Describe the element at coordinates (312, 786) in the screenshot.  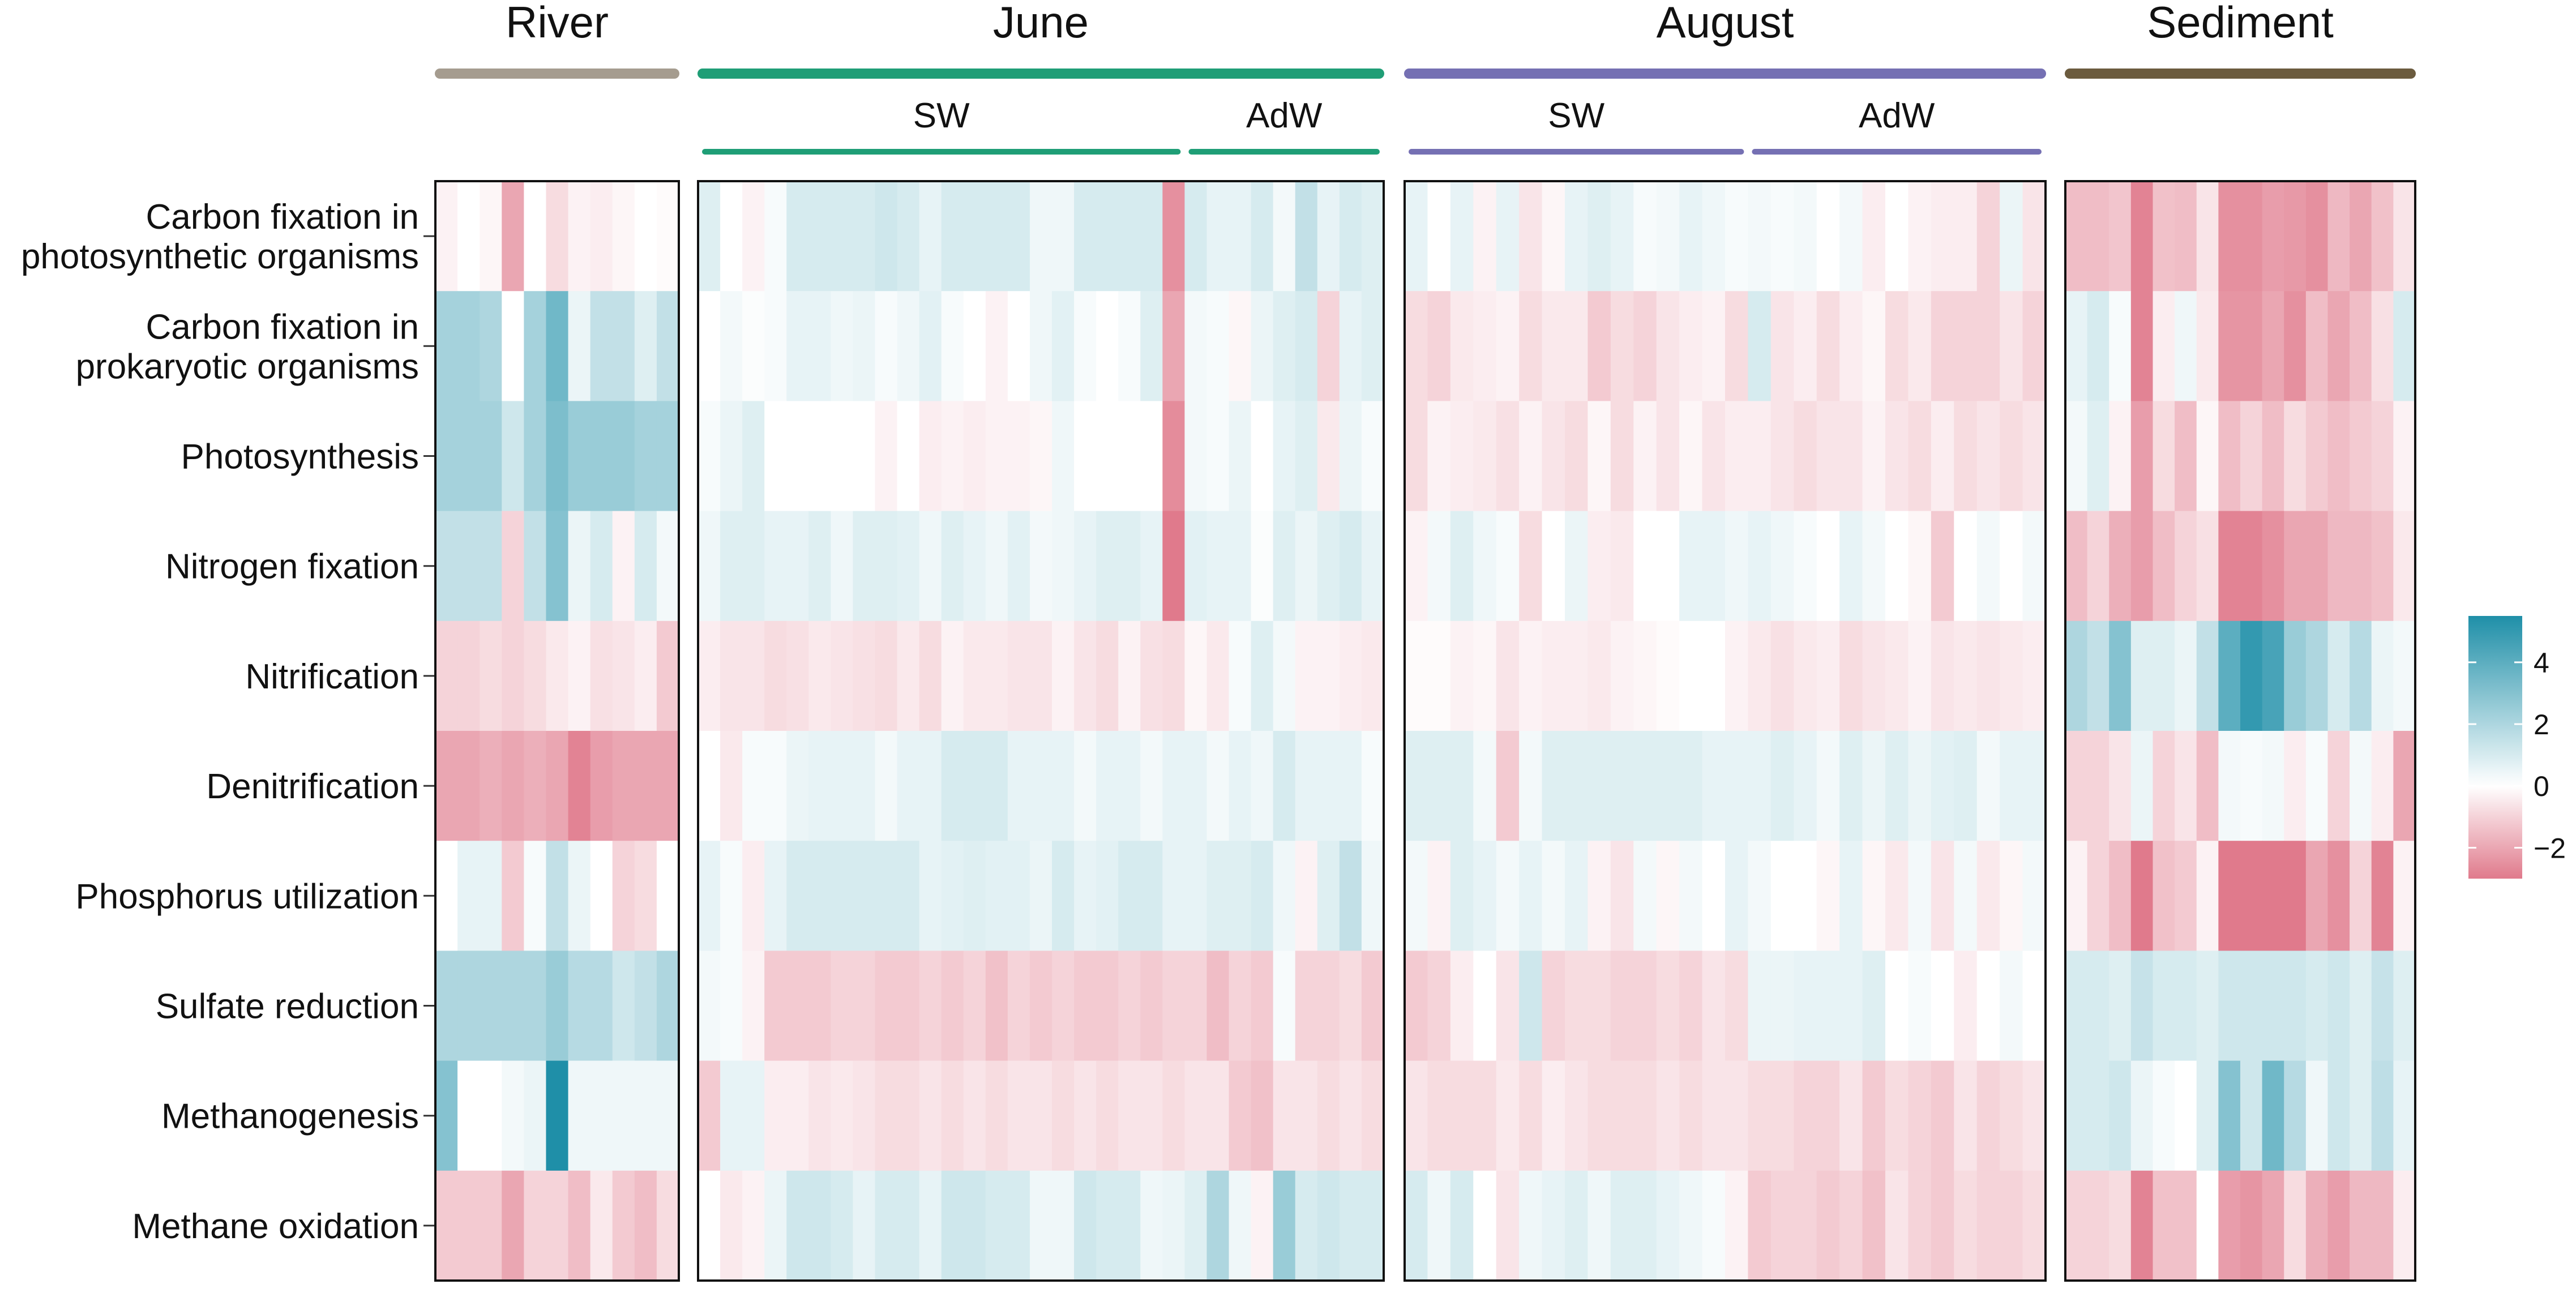
I see `row-label: Denitrification` at that location.